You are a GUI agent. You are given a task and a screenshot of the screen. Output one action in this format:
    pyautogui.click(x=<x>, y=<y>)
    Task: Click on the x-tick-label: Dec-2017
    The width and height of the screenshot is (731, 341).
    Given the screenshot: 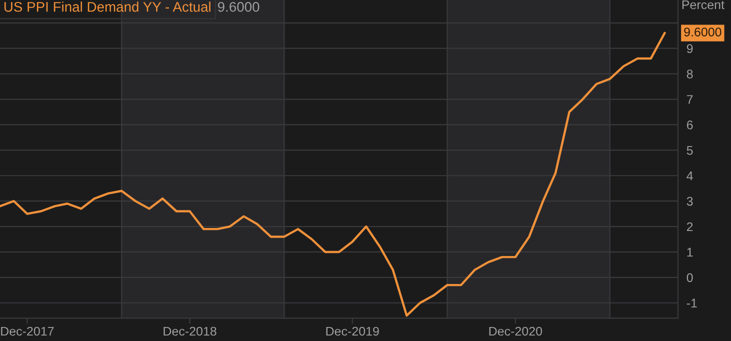 What is the action you would take?
    pyautogui.click(x=27, y=331)
    